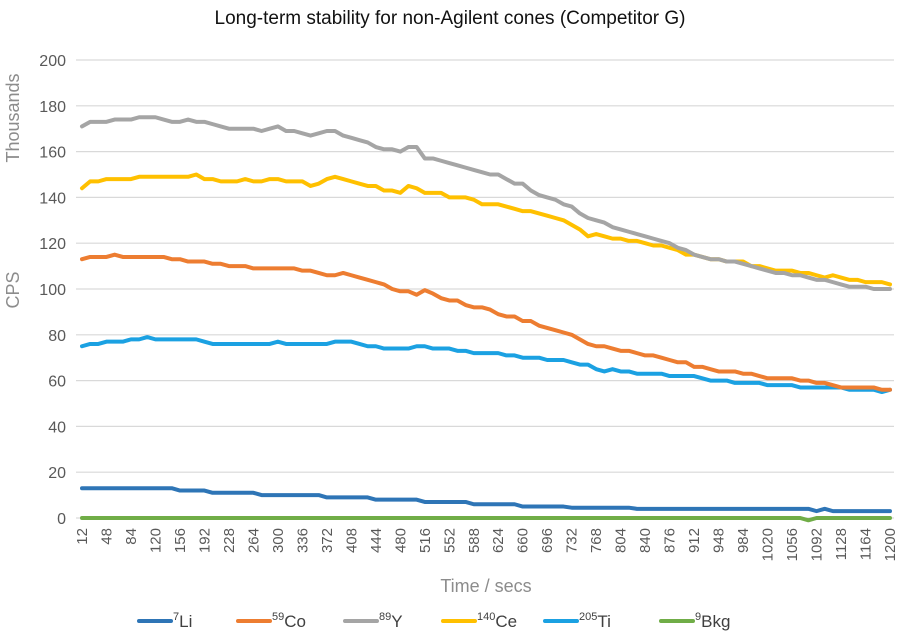 The width and height of the screenshot is (900, 633). Describe the element at coordinates (486, 519) in the screenshot. I see `series-line-bkg` at that location.